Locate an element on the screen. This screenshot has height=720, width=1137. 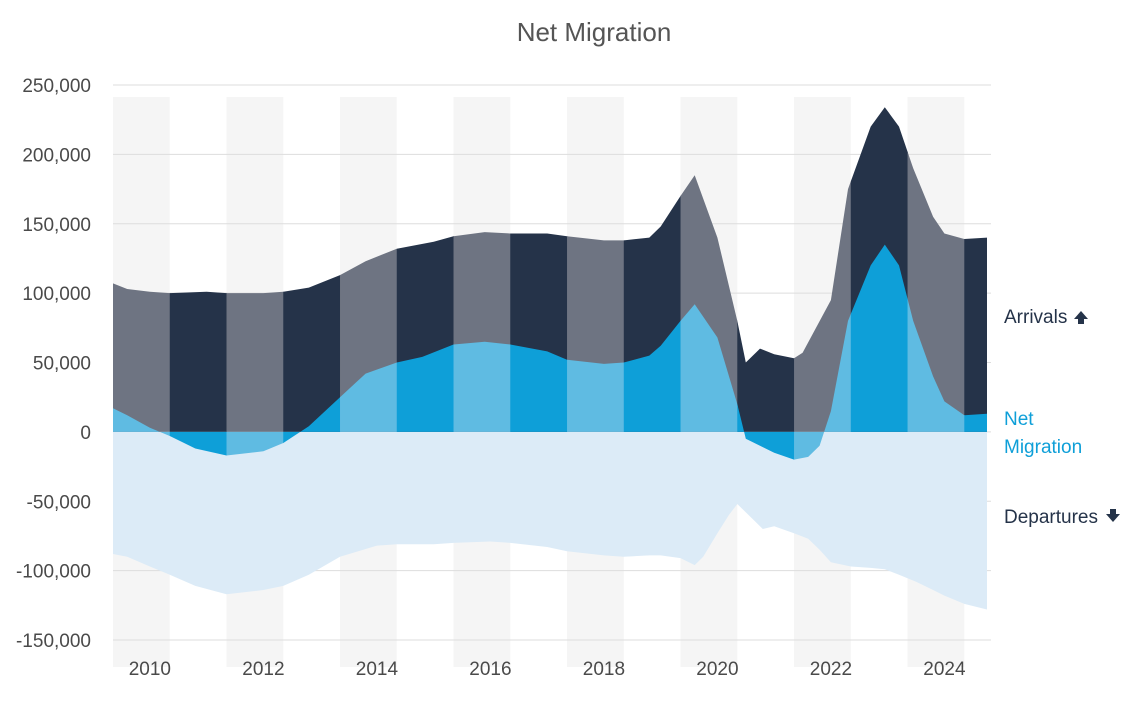
legend: Arrivals Net Migration Departures is located at coordinates (1062, 417).